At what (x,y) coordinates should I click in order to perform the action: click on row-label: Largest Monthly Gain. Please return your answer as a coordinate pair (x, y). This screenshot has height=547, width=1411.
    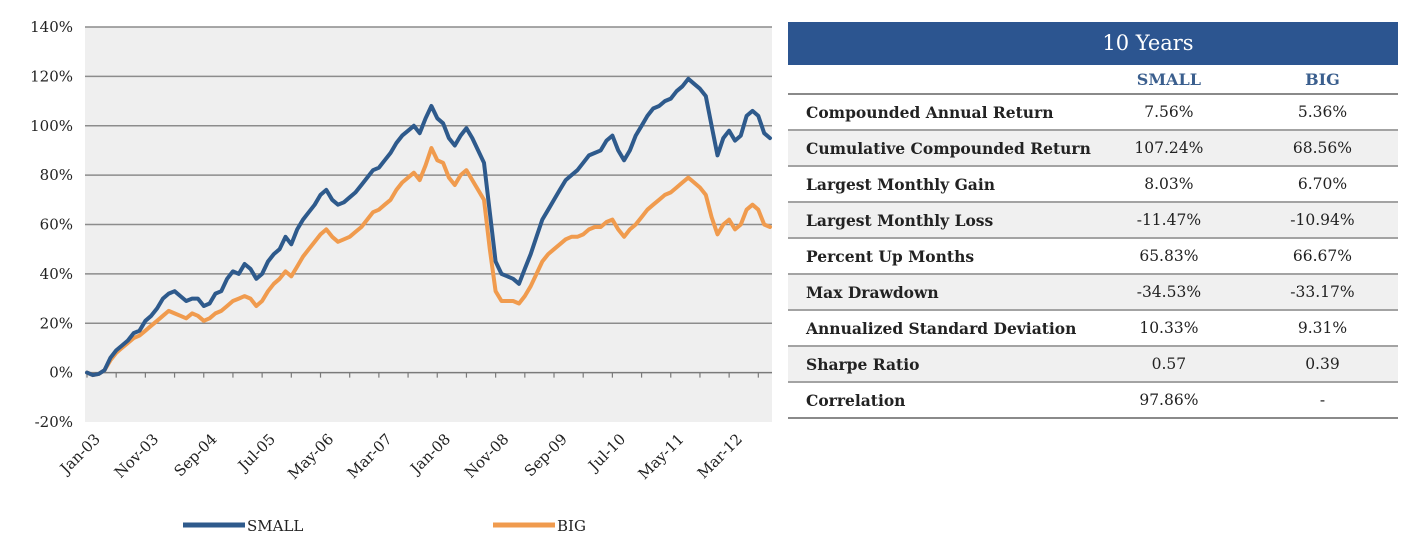
    Looking at the image, I should click on (939, 184).